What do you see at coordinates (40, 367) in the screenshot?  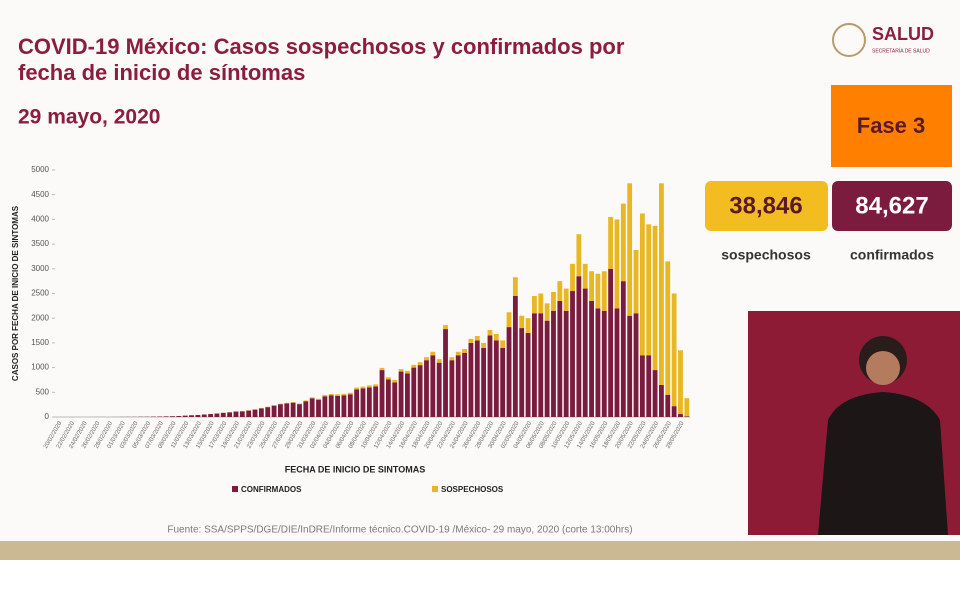 I see `y-tick-label: 1000` at bounding box center [40, 367].